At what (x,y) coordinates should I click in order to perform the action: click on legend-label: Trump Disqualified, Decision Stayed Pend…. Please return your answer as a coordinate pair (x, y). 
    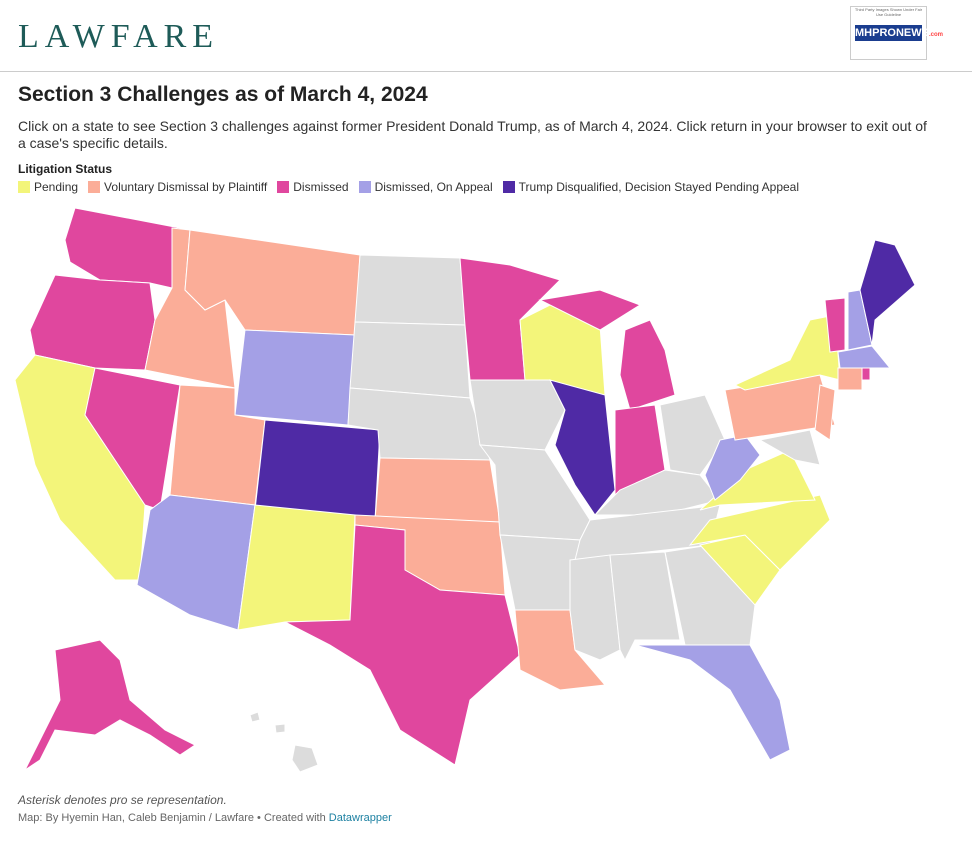
    Looking at the image, I should click on (659, 187).